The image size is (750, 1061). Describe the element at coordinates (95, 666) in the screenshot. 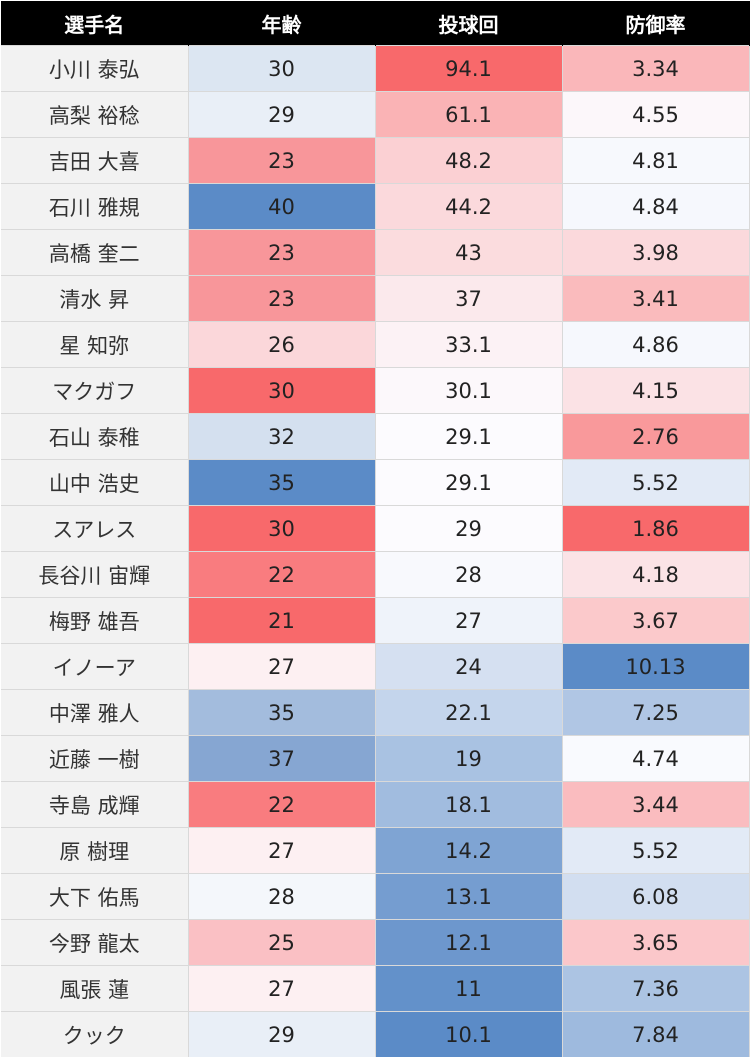

I see `player-name-cell: イノーア` at that location.